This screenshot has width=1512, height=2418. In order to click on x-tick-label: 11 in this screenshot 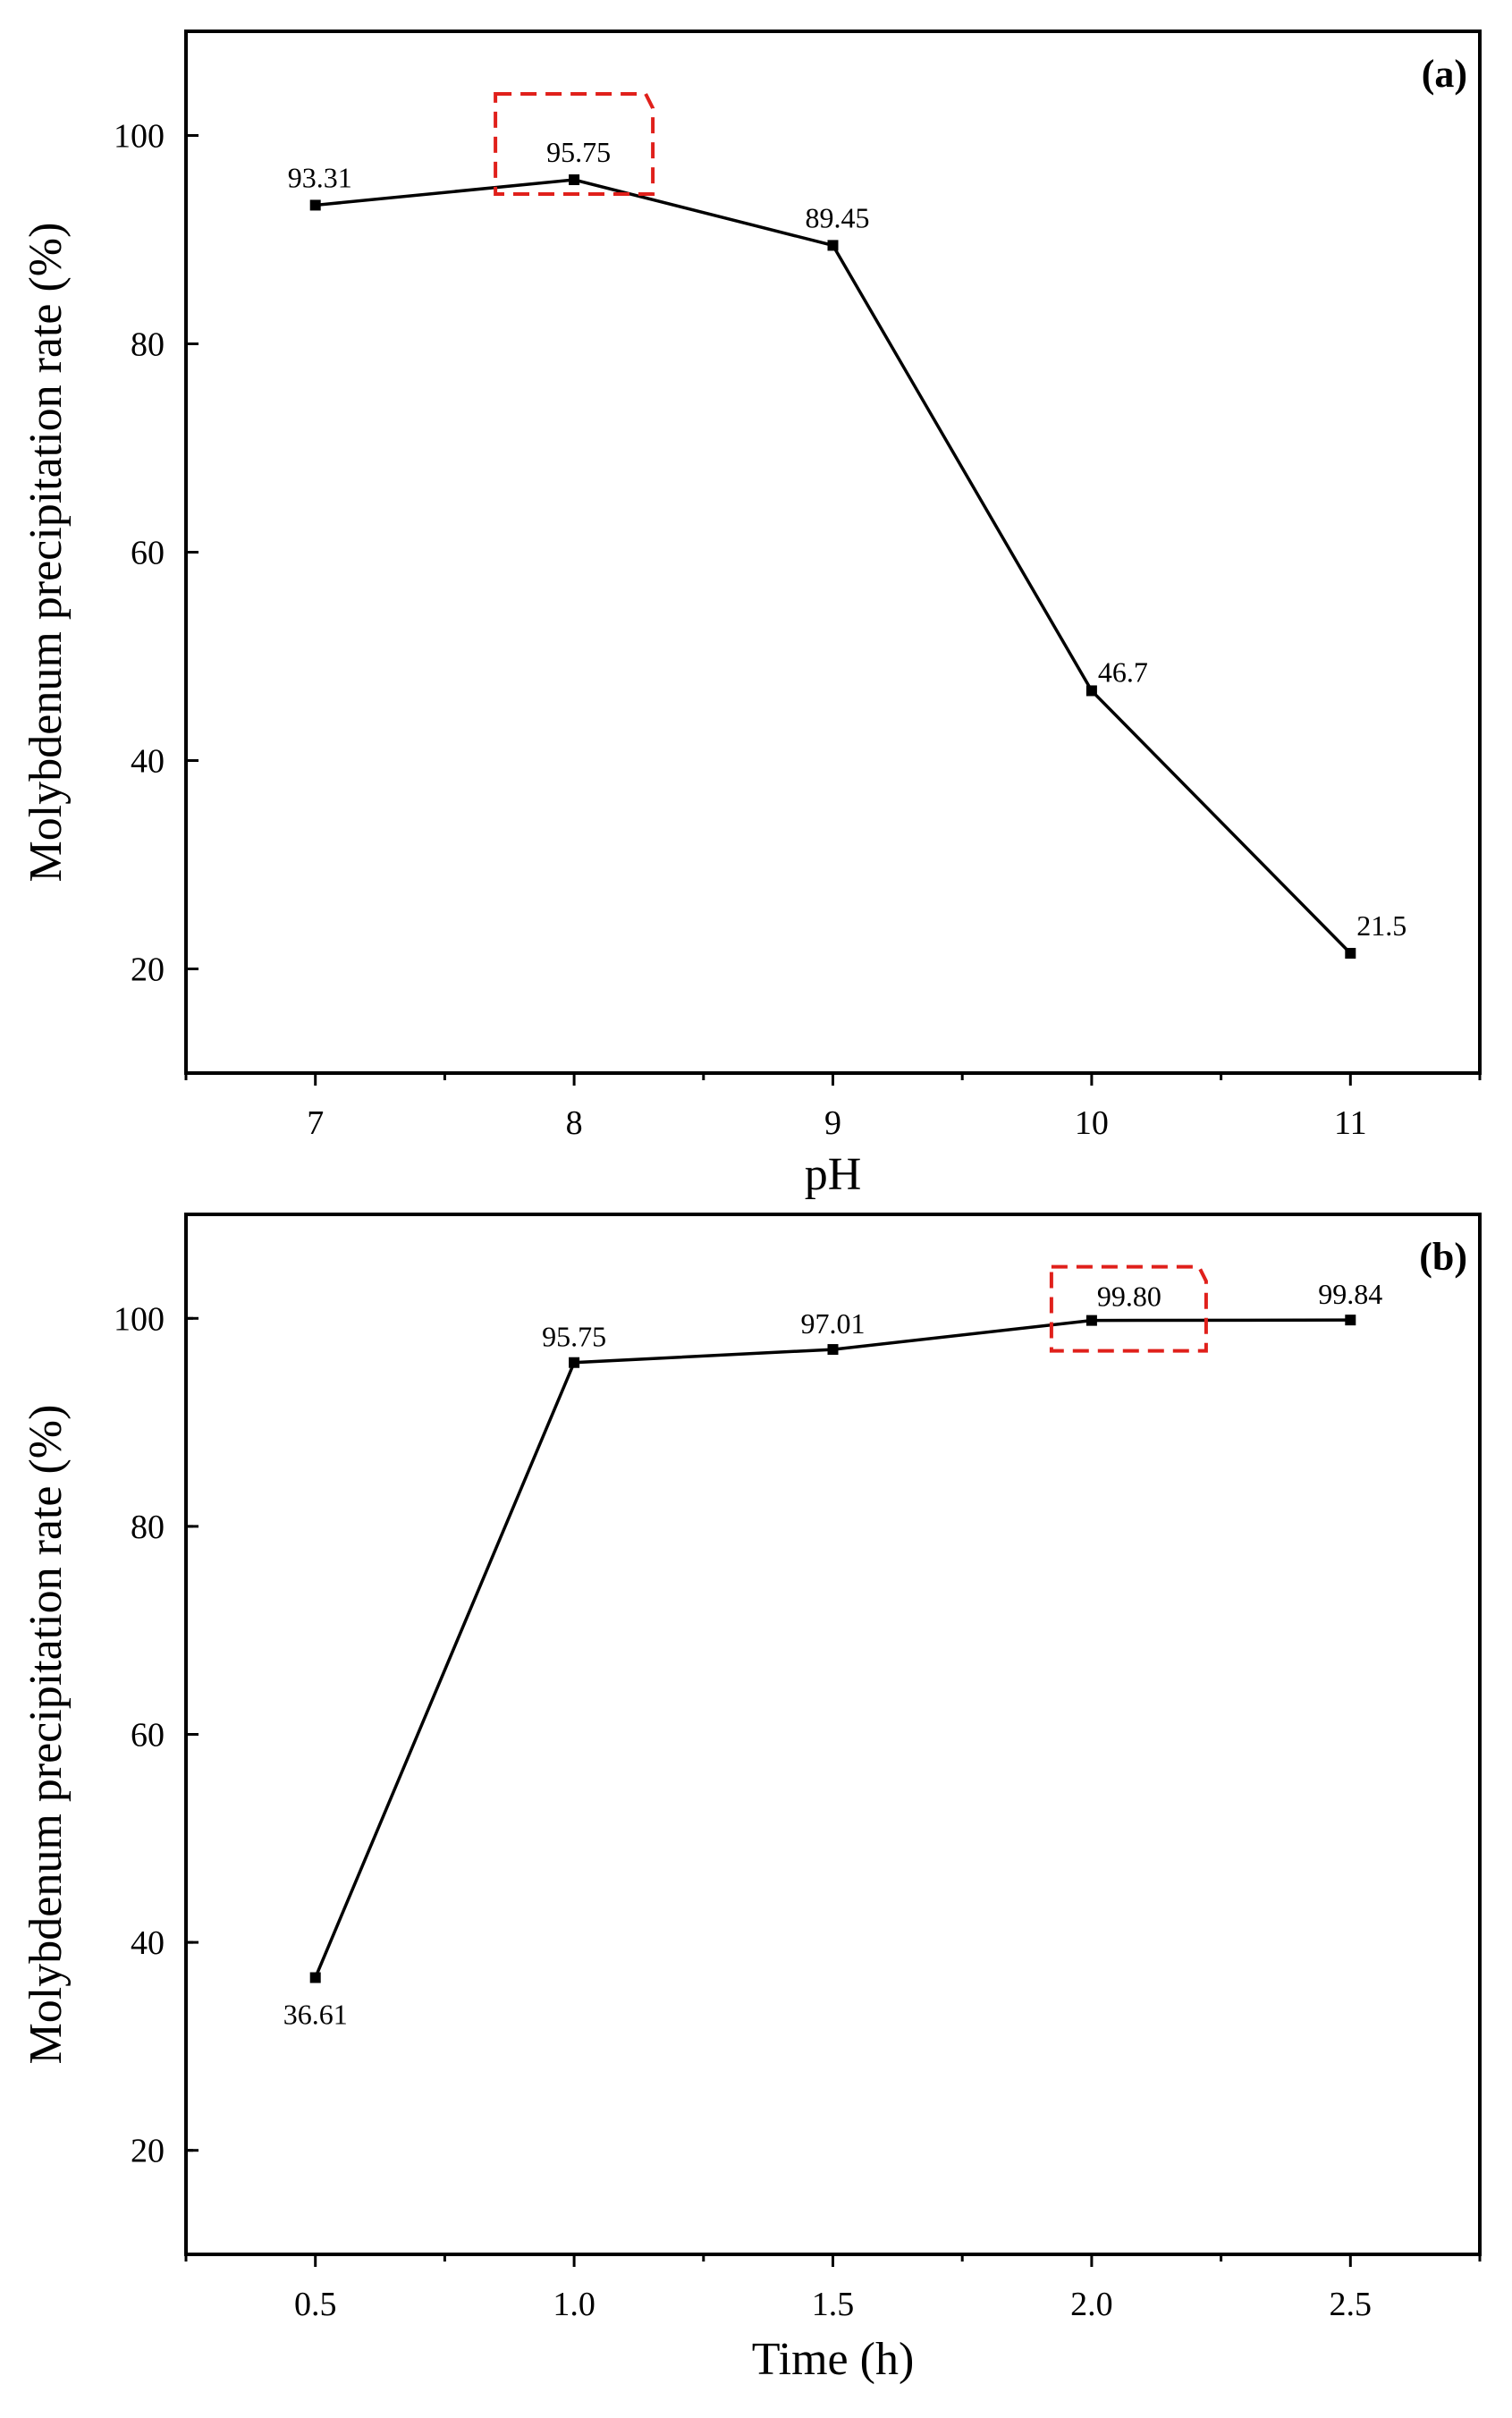, I will do `click(1351, 1123)`.